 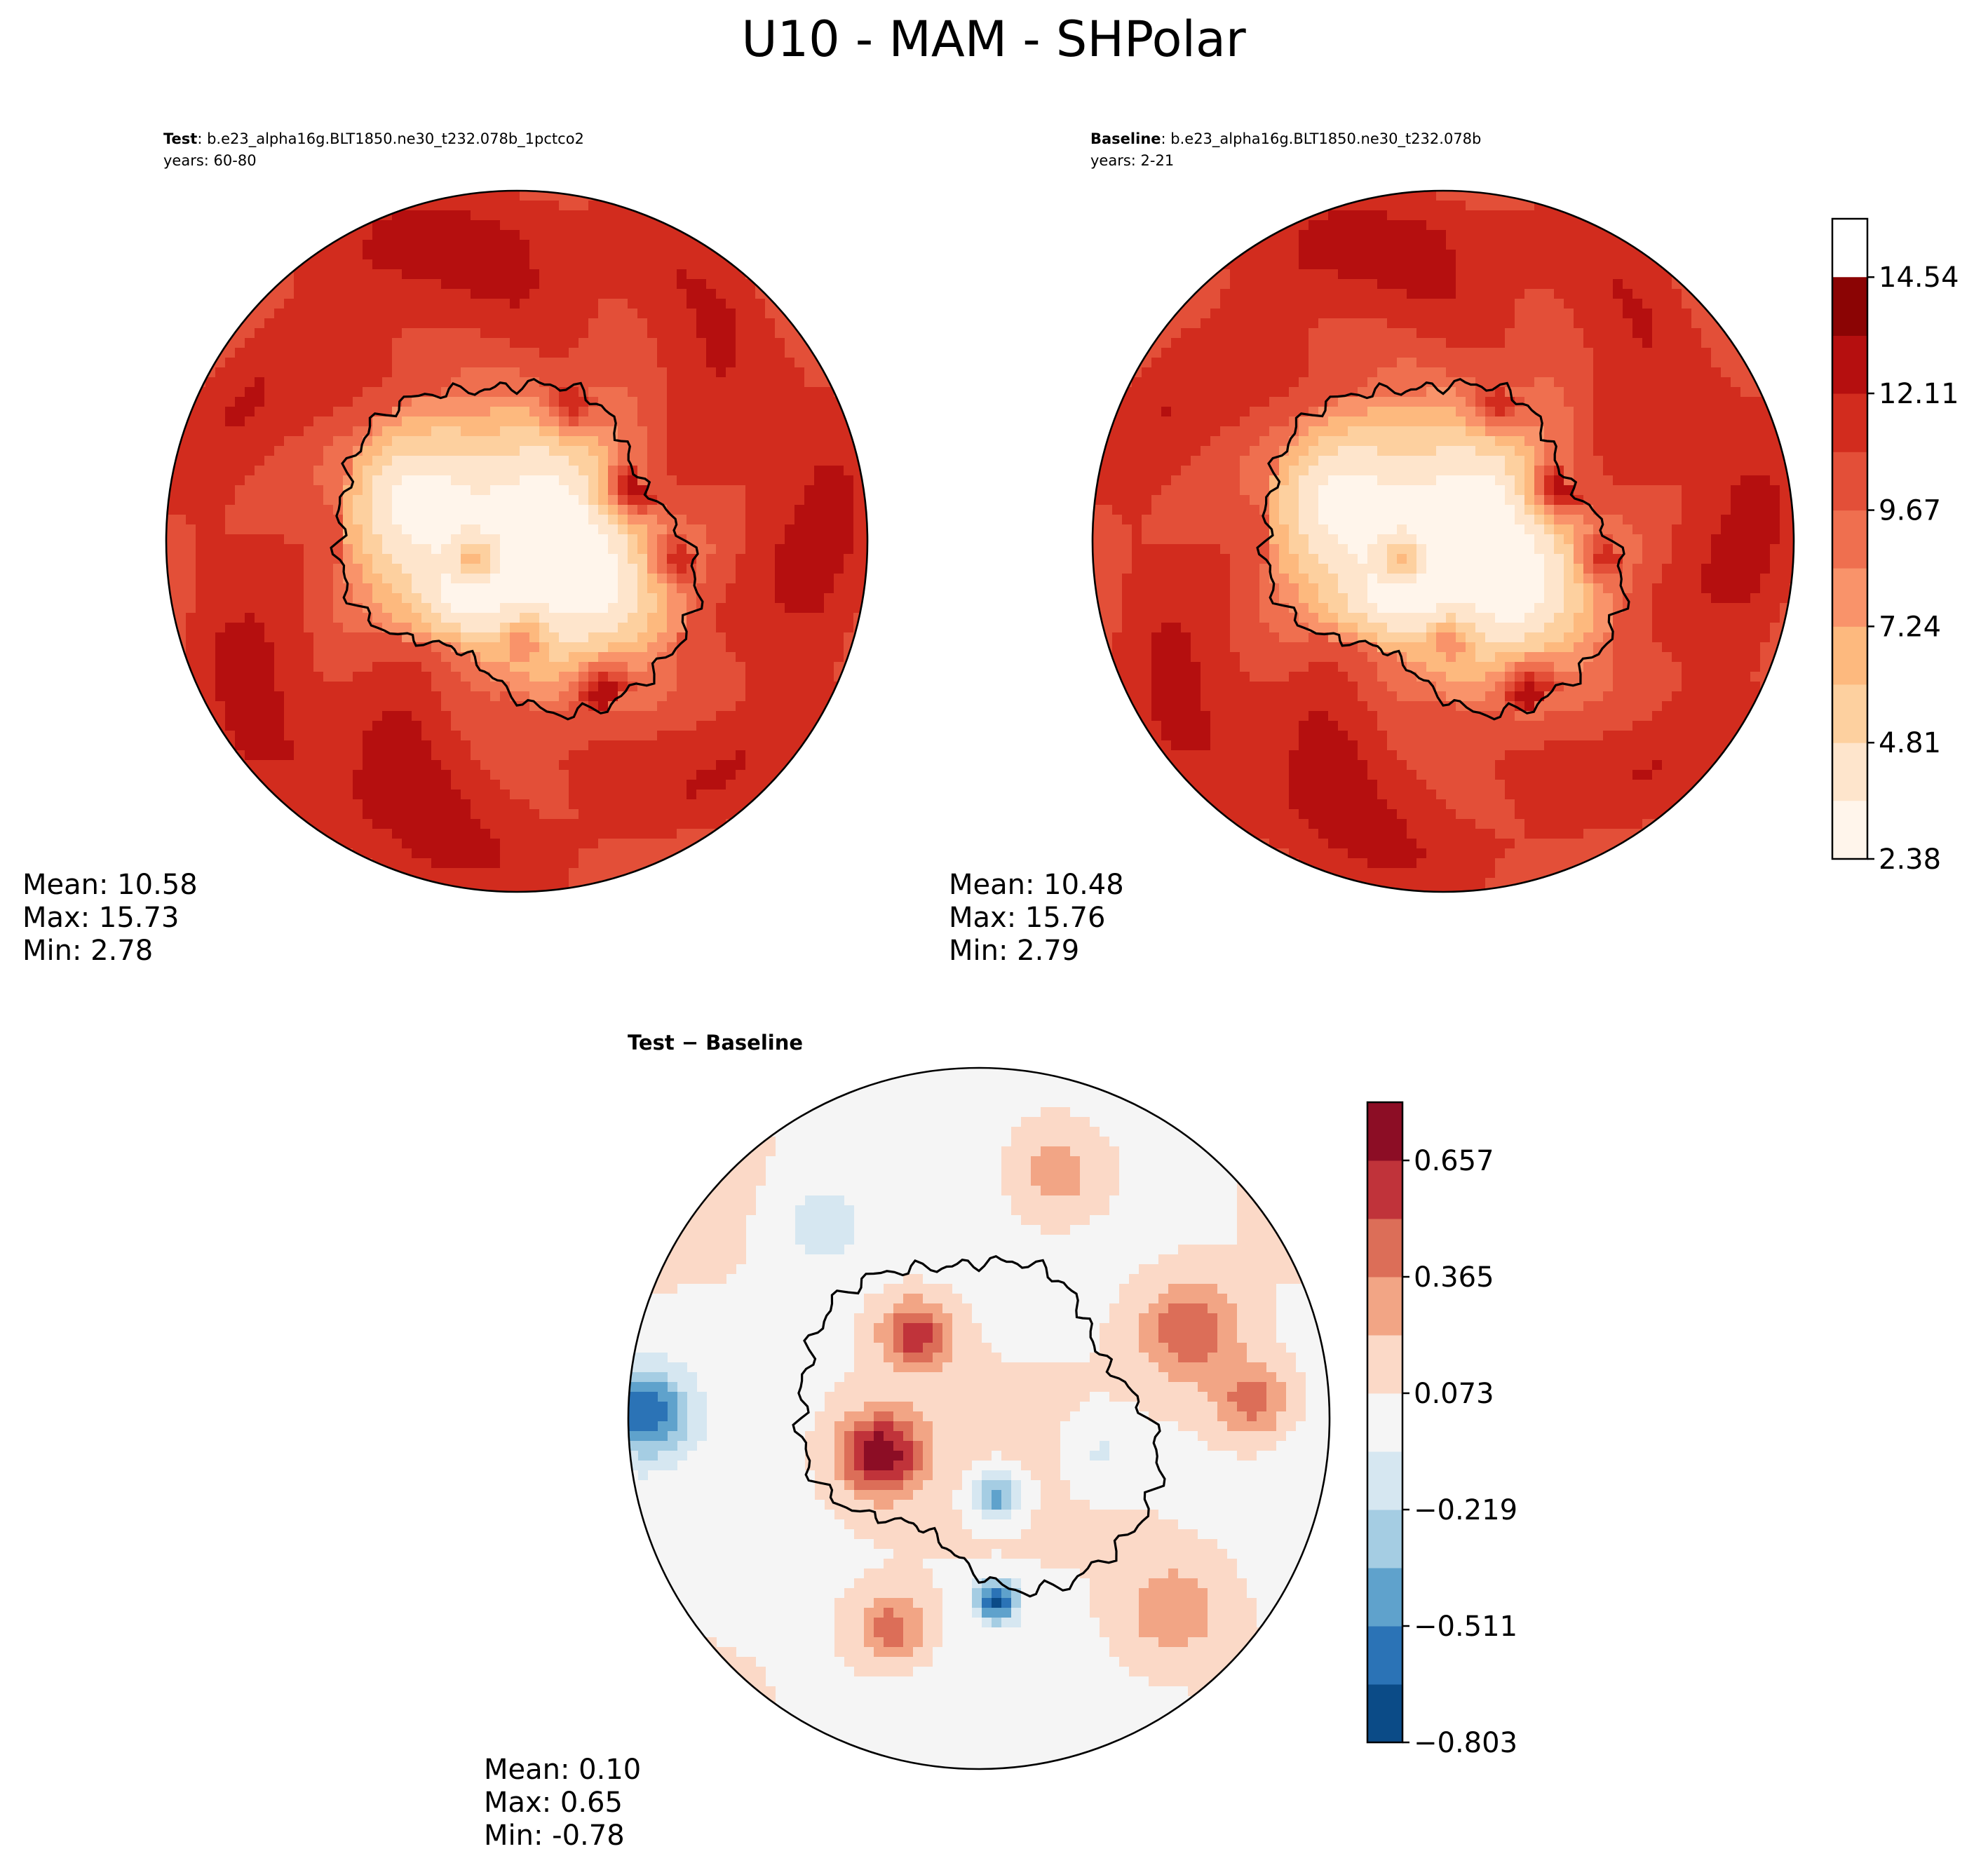 What do you see at coordinates (210, 160) in the screenshot?
I see `panel-test-years: years: 60-80` at bounding box center [210, 160].